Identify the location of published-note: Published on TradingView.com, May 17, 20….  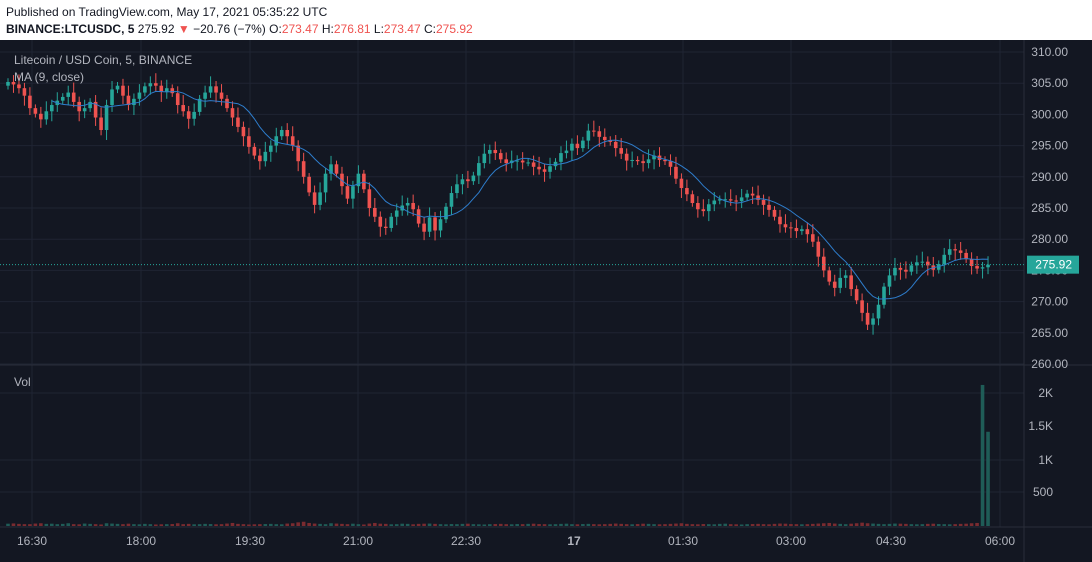
(167, 12).